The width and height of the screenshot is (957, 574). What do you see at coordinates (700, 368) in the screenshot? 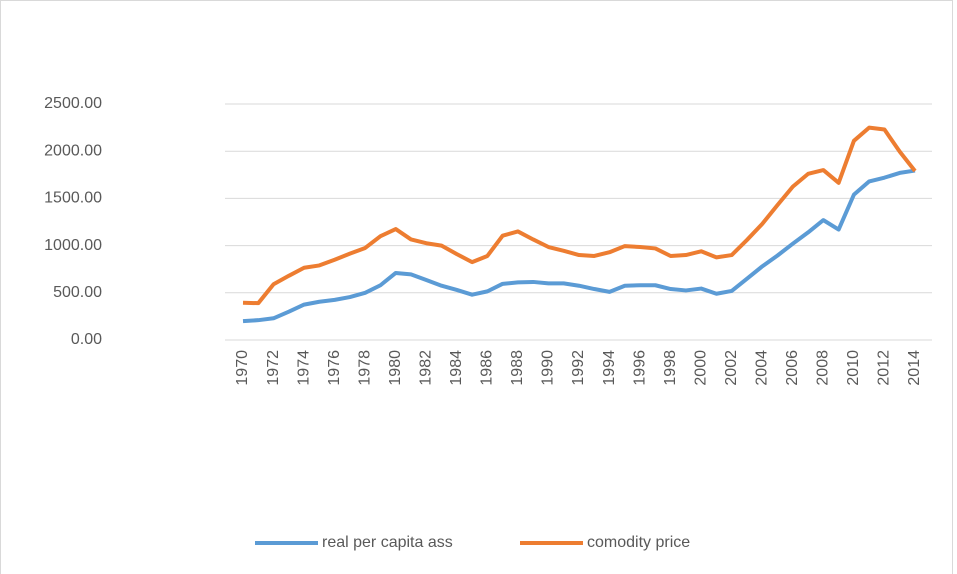
I see `x-tick-label: 2000` at bounding box center [700, 368].